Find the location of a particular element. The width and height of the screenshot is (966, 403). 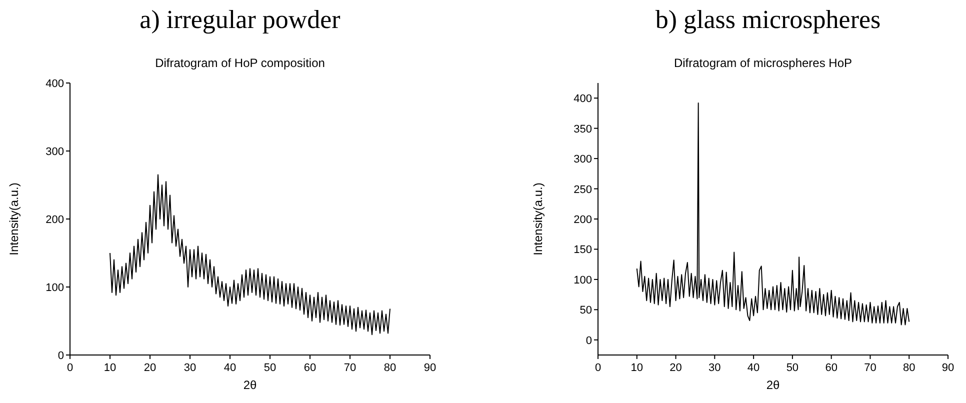

y-tick-label: 150 is located at coordinates (583, 250).